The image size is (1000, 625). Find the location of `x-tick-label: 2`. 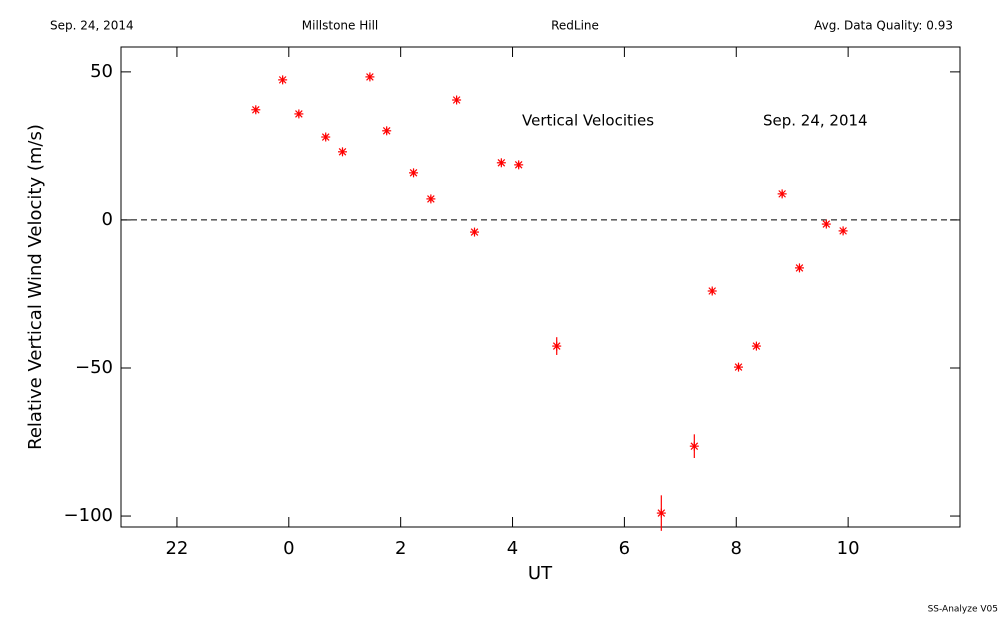

x-tick-label: 2 is located at coordinates (400, 548).